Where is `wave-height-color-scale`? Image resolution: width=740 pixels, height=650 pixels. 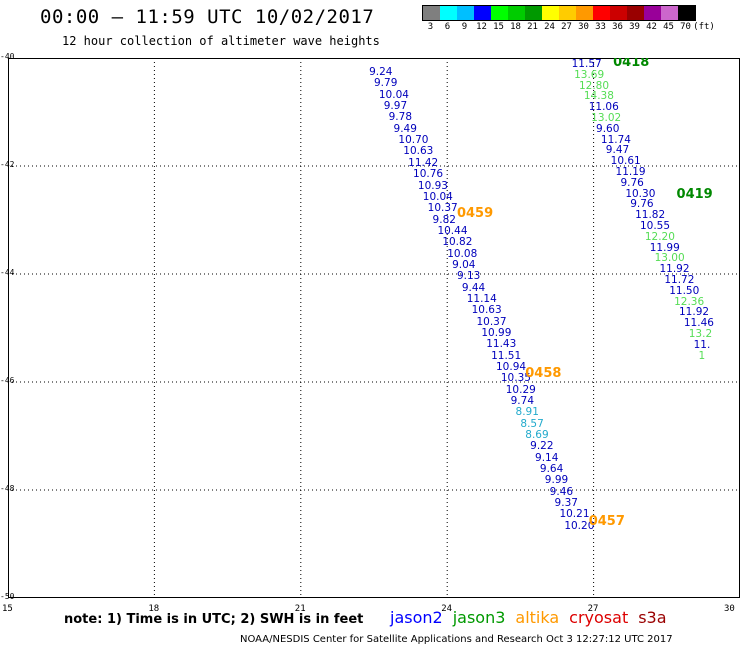
wave-height-color-scale is located at coordinates (559, 13).